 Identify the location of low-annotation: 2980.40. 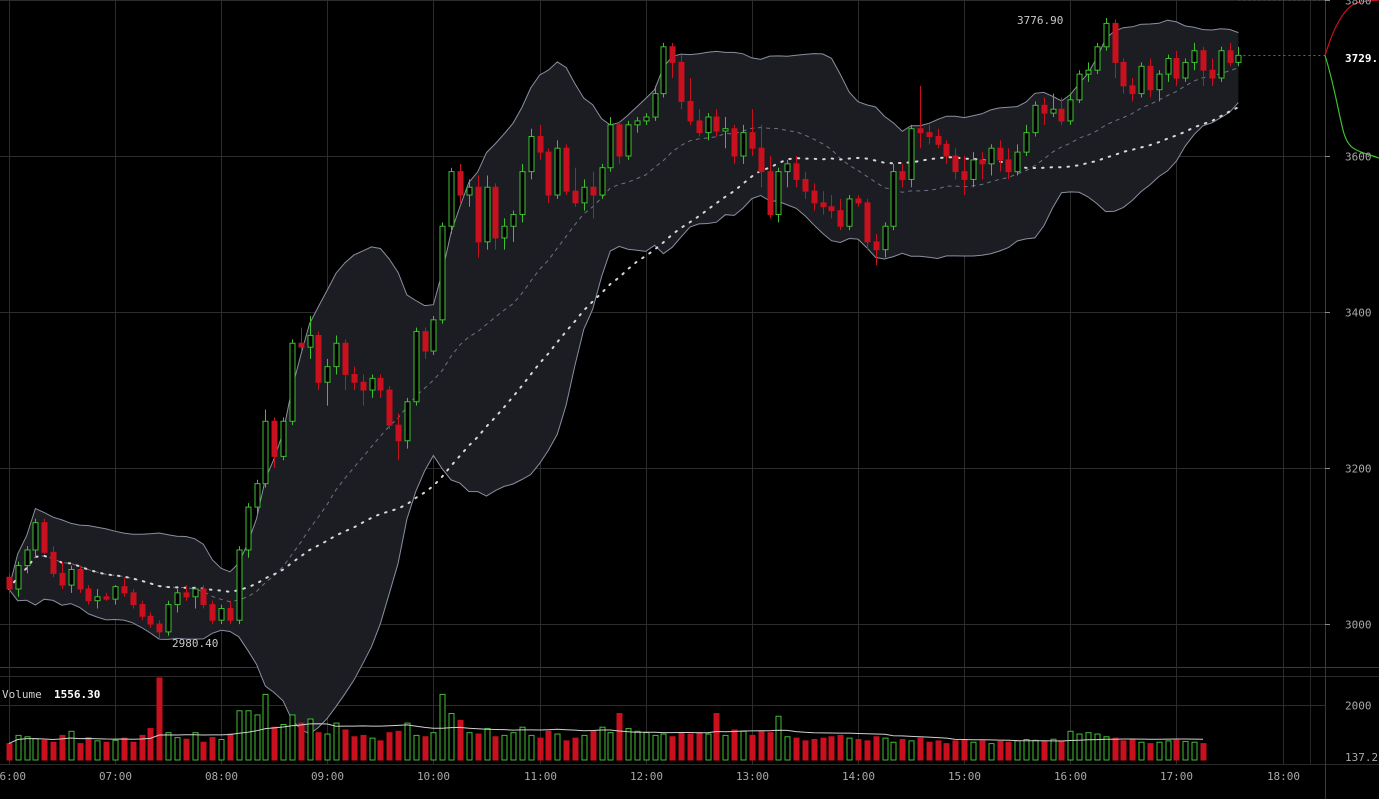
(195, 643).